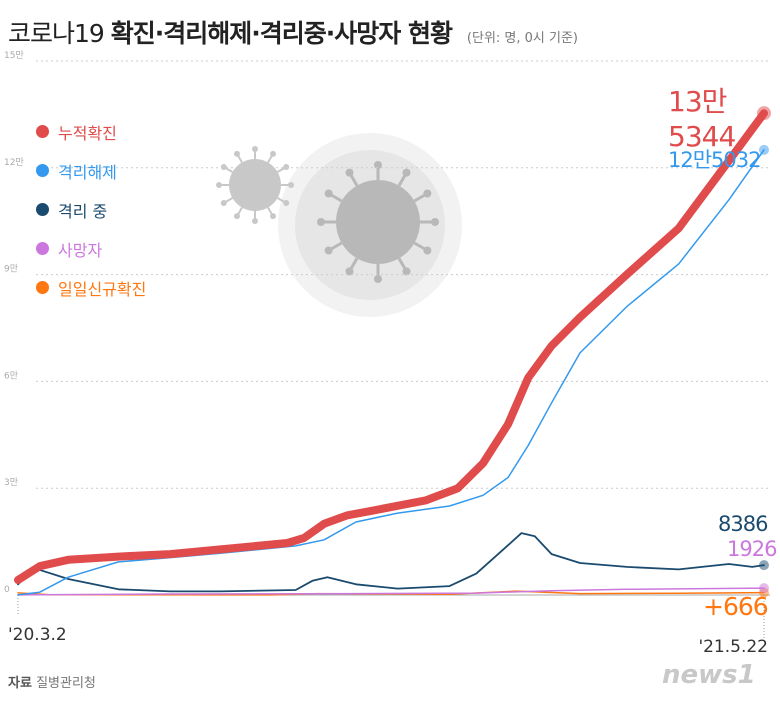 The width and height of the screenshot is (780, 701). What do you see at coordinates (522, 38) in the screenshot?
I see `unit-note: (단위: 명, 0시 기준)` at bounding box center [522, 38].